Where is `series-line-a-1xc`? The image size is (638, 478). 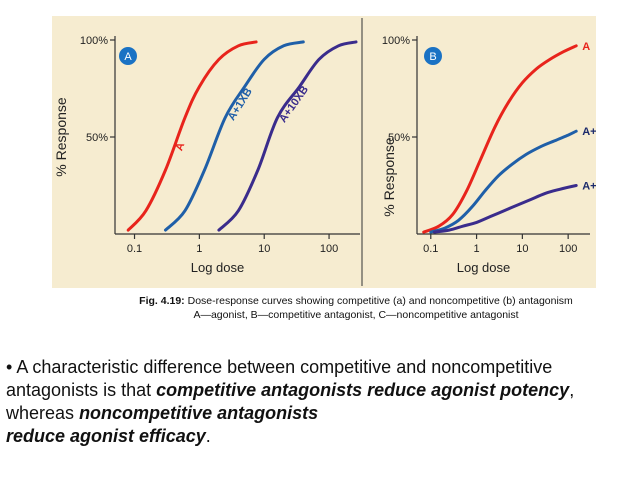
series-line-a-1xc is located at coordinates (503, 181).